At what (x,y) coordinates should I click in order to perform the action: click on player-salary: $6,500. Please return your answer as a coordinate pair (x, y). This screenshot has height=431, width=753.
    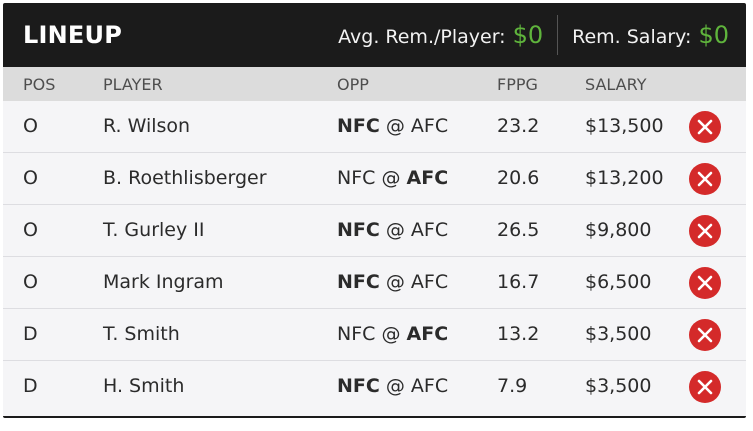
    Looking at the image, I should click on (618, 282).